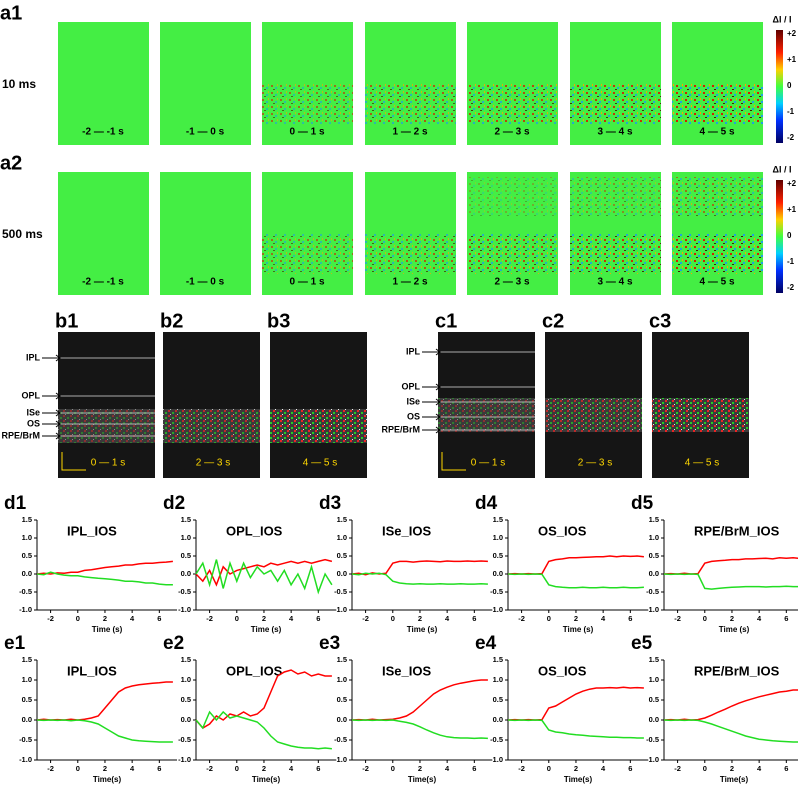  I want to click on layer-label: IPL, so click(33, 357).